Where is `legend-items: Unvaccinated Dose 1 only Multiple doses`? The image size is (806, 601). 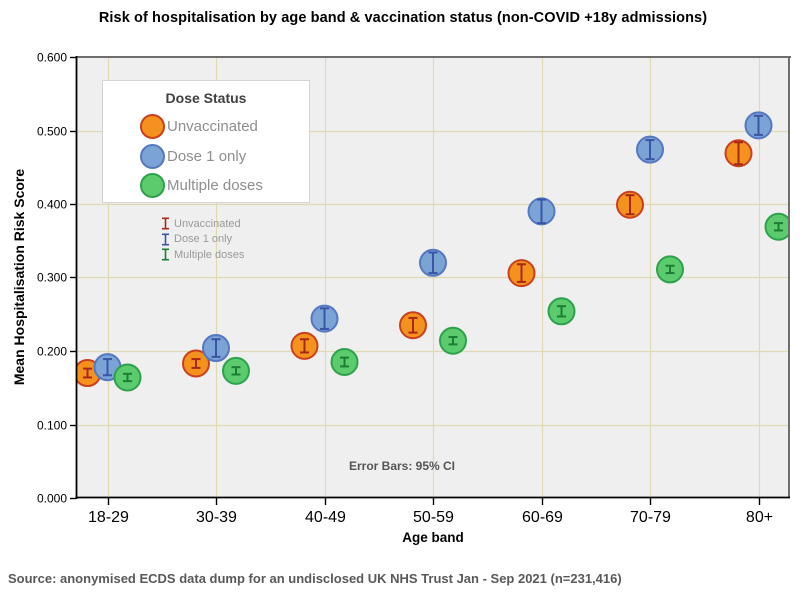
legend-items: Unvaccinated Dose 1 only Multiple doses is located at coordinates (201, 156).